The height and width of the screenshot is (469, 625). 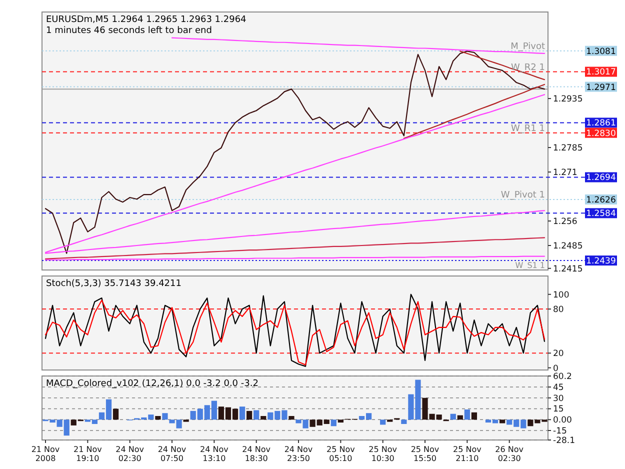 What do you see at coordinates (530, 265) in the screenshot?
I see `annotation: W_S1 1` at bounding box center [530, 265].